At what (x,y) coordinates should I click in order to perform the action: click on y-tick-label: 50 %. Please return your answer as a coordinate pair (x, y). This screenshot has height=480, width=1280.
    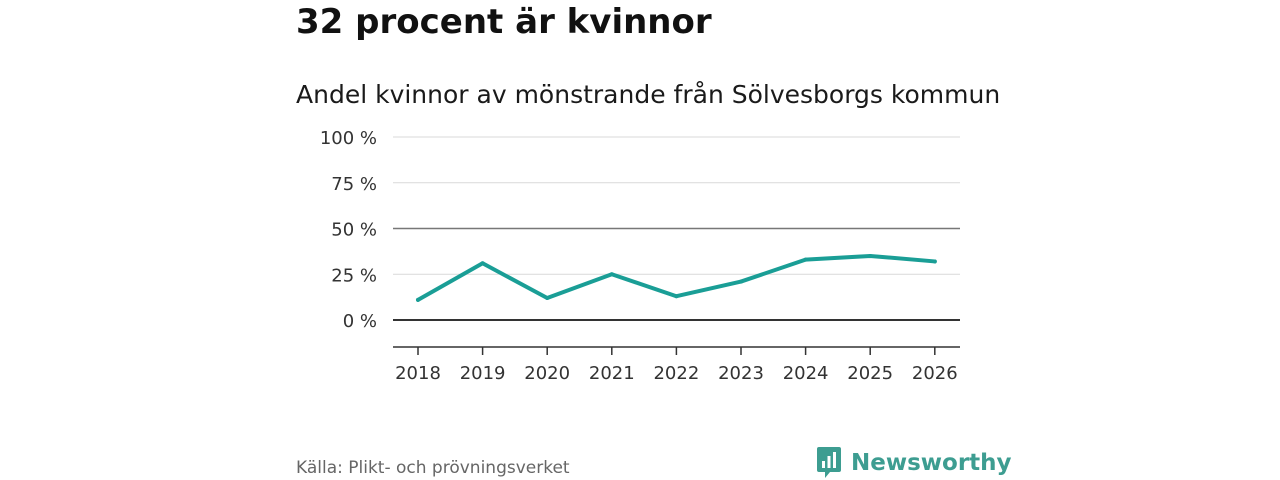
    Looking at the image, I should click on (354, 230).